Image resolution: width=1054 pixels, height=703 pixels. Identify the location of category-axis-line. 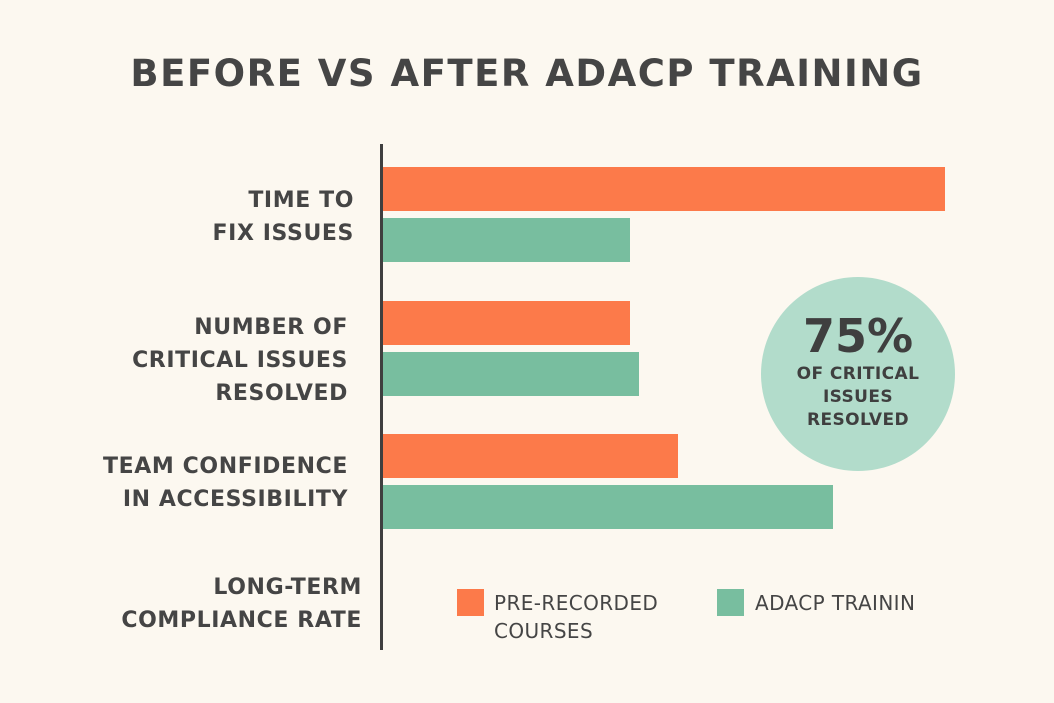
(381, 397).